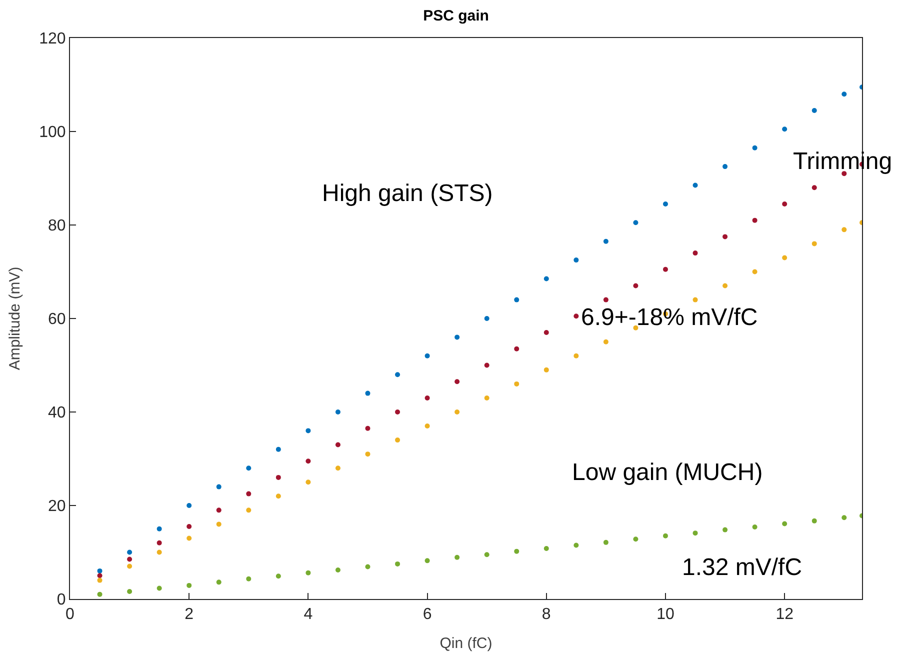  I want to click on x-tick-label: 12, so click(785, 615).